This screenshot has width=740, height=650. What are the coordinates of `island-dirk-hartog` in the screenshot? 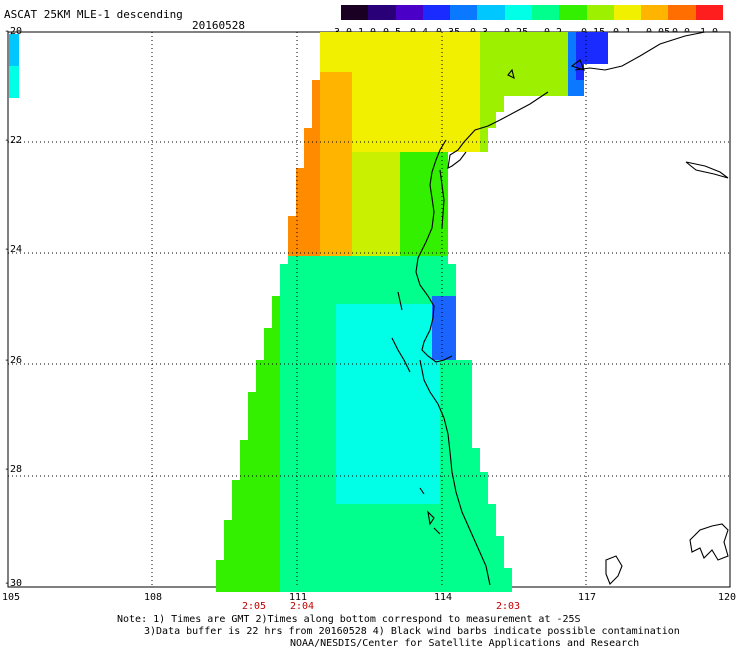 It's located at (400, 301).